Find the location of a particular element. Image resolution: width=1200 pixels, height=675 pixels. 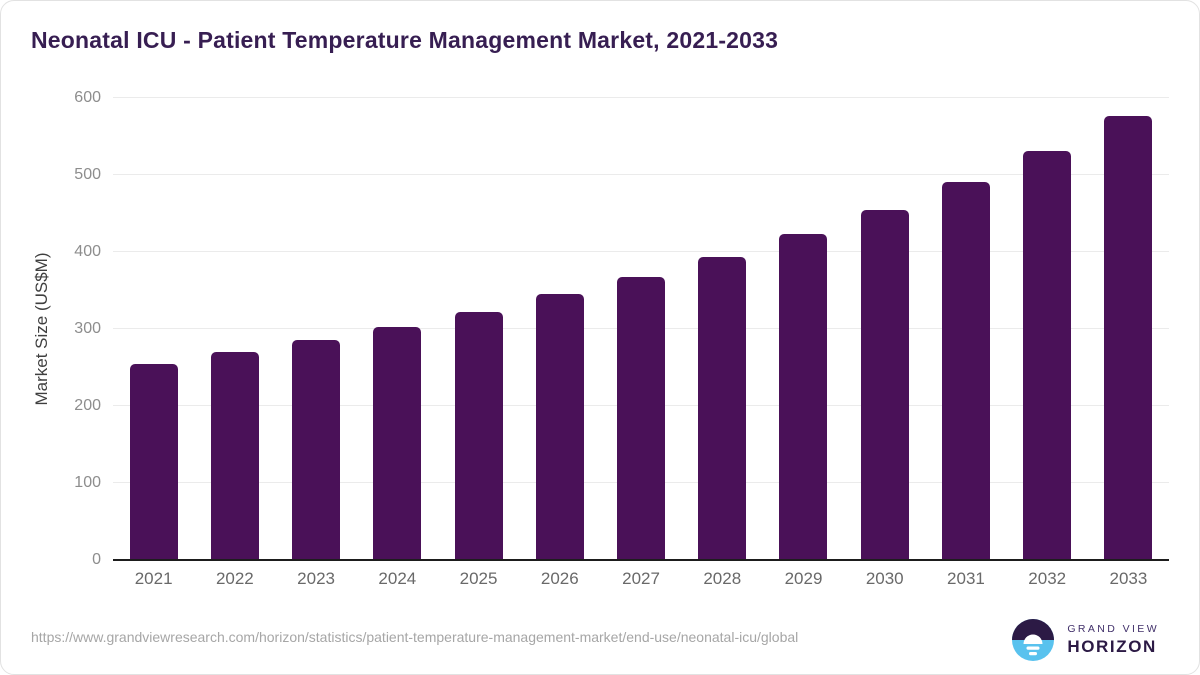

x-tick-label: 2026 is located at coordinates (559, 578).